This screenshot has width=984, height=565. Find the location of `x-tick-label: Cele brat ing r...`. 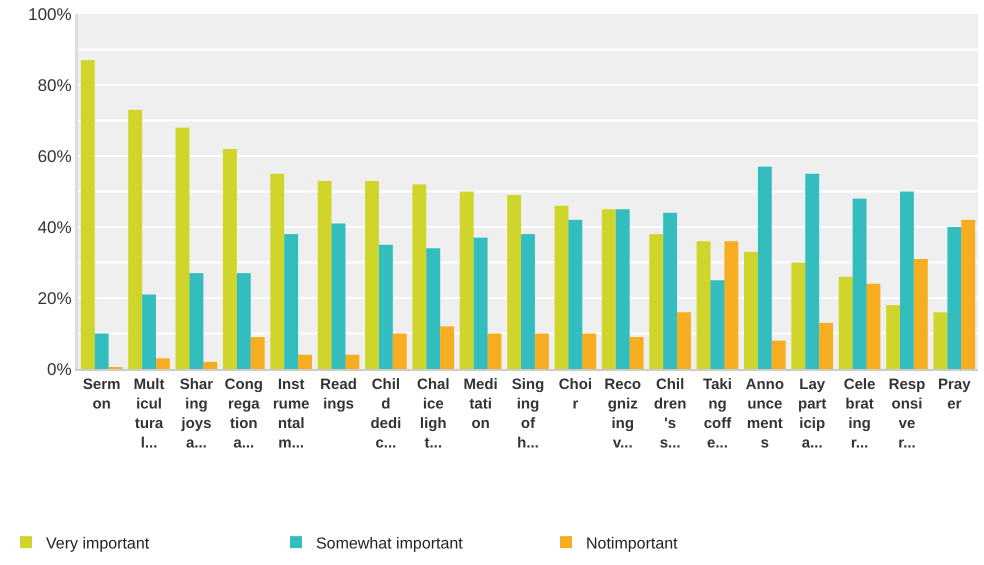

x-tick-label: Cele brat ing r... is located at coordinates (860, 414).